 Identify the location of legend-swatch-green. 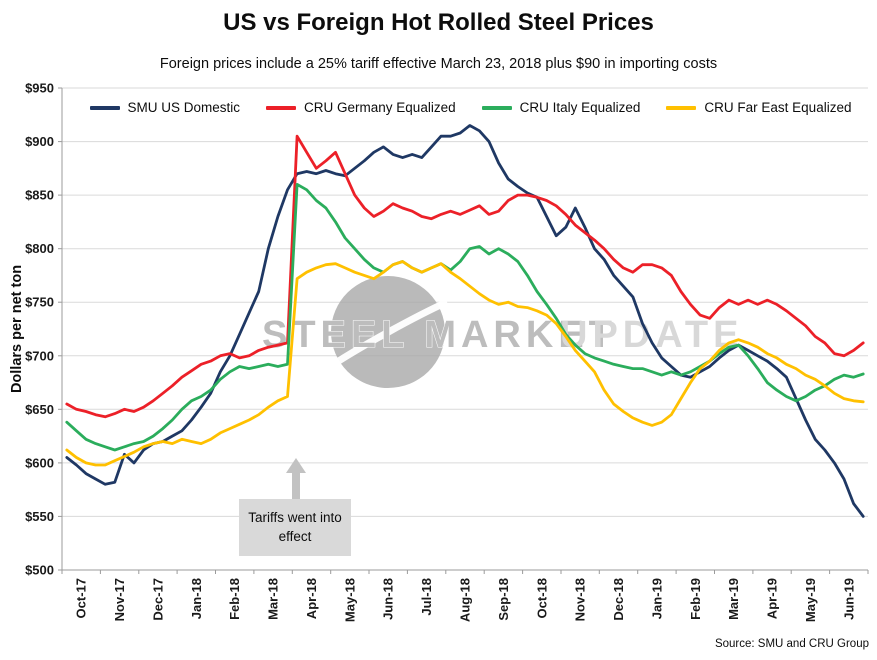
(496, 107).